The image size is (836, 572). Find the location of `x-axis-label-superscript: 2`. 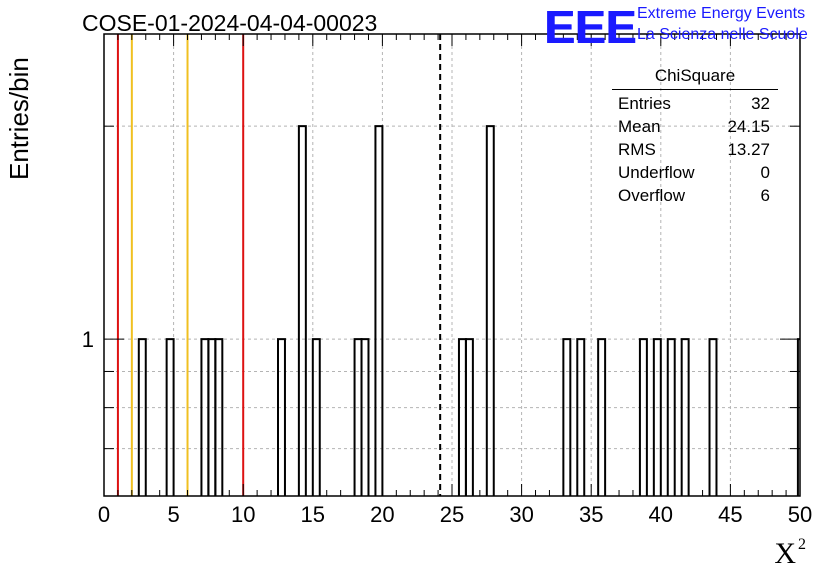

x-axis-label-superscript: 2 is located at coordinates (802, 544).